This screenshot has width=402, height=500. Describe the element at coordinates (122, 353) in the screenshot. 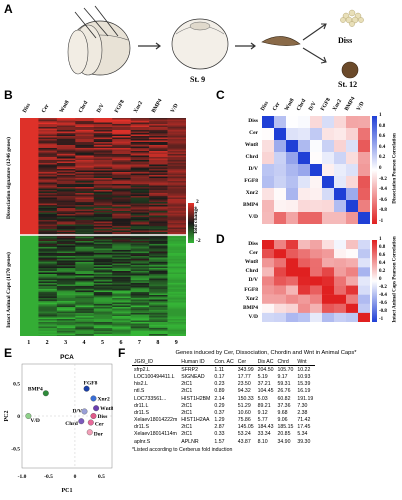

I see `panel-label-f: F` at that location.